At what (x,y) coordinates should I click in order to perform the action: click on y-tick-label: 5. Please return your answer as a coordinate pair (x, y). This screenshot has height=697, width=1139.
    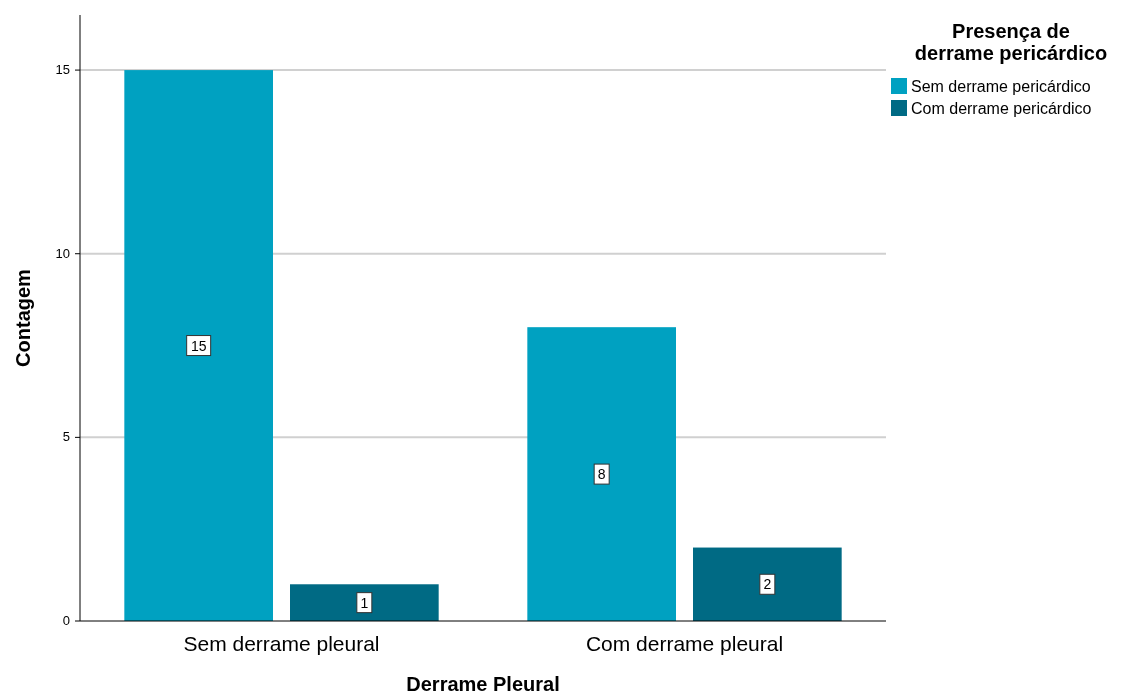
    Looking at the image, I should click on (66, 437).